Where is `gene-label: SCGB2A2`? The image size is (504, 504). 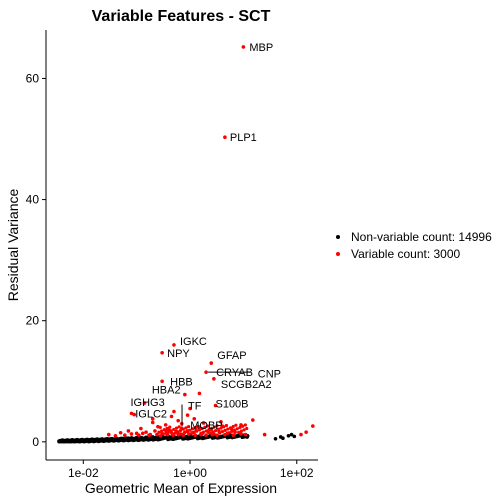 gene-label: SCGB2A2 is located at coordinates (246, 385).